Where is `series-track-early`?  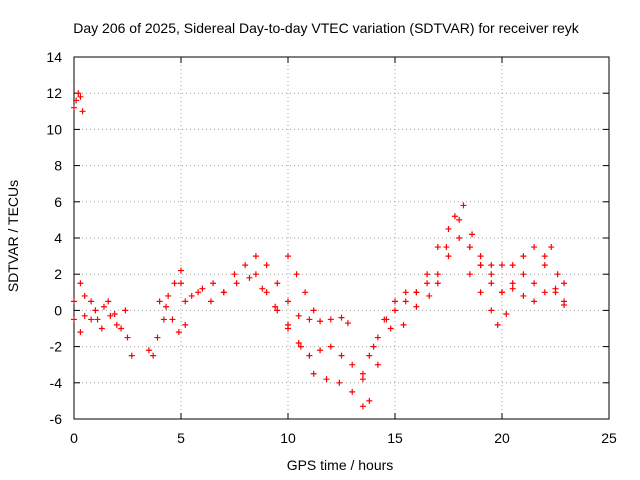 series-track-early is located at coordinates (78, 102).